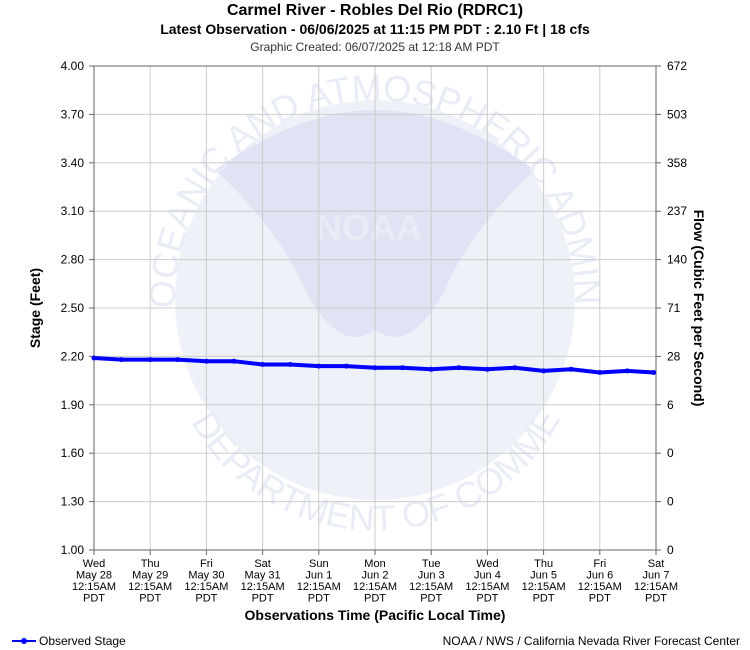  What do you see at coordinates (150, 581) in the screenshot?
I see `x-tick-label: Thu May 29 12:15AM PDT` at bounding box center [150, 581].